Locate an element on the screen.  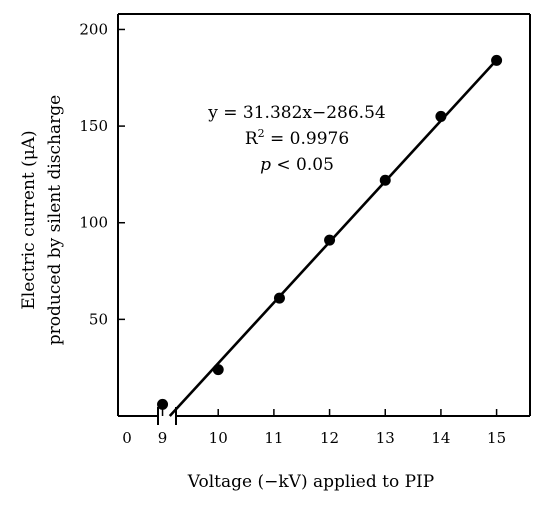
x-tick-label-9: 9 is located at coordinates (163, 438).